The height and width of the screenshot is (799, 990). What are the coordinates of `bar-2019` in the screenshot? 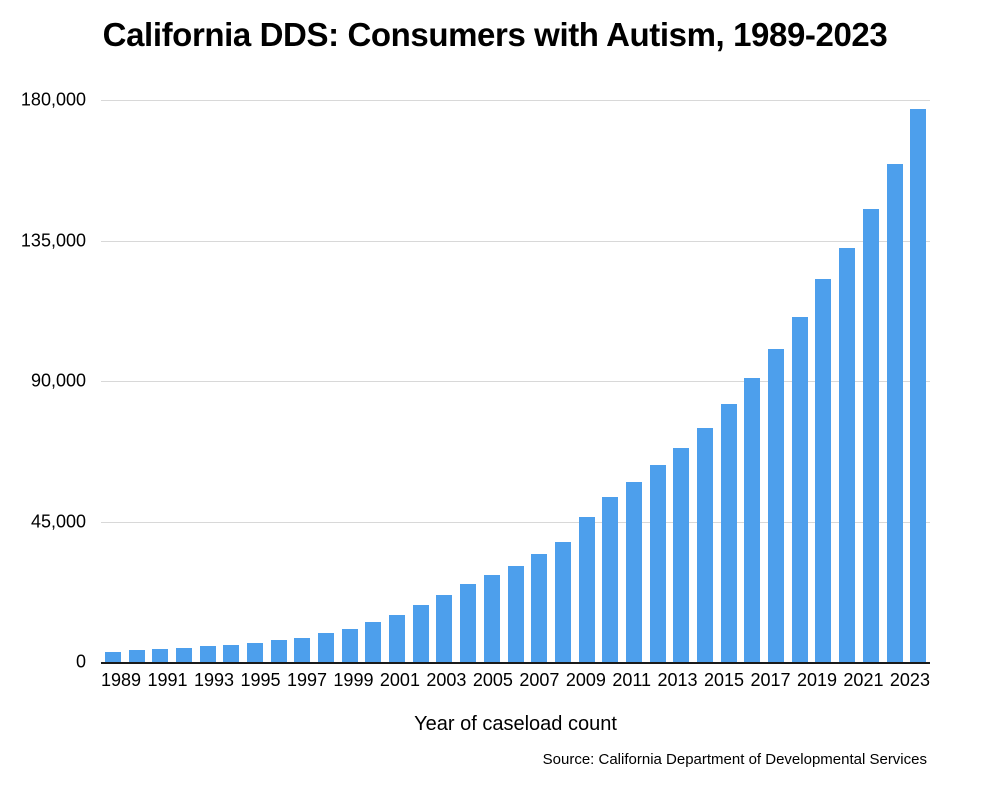 It's located at (823, 470).